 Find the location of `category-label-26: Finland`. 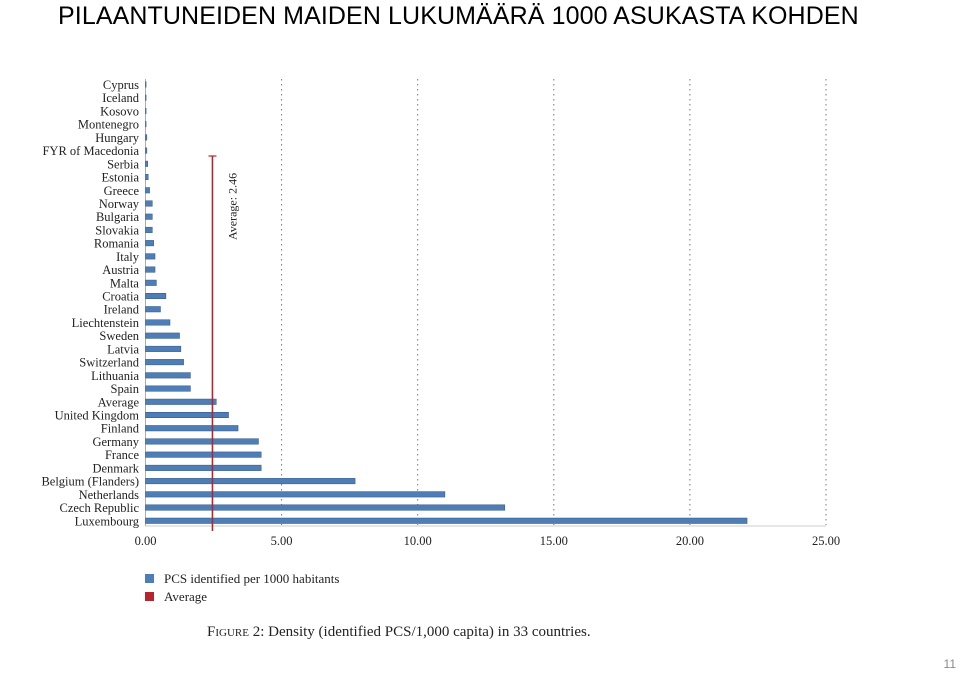

category-label-26: Finland is located at coordinates (120, 429).